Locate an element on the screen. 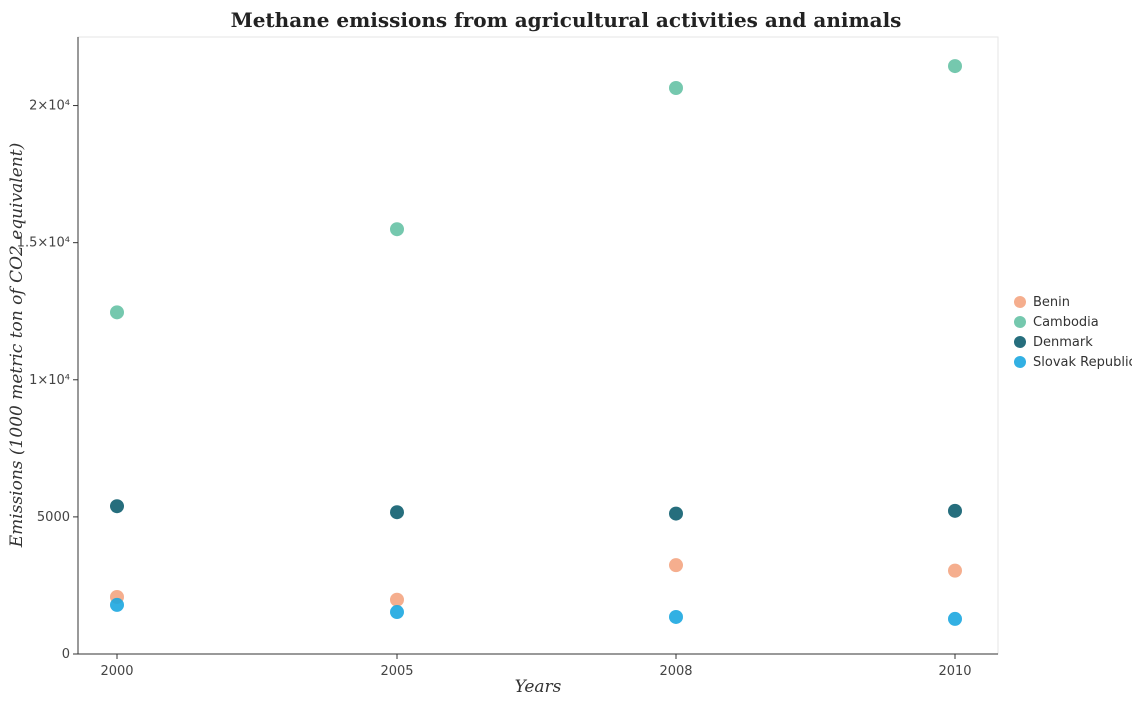 The image size is (1132, 704). point-denmark-2010 is located at coordinates (955, 510).